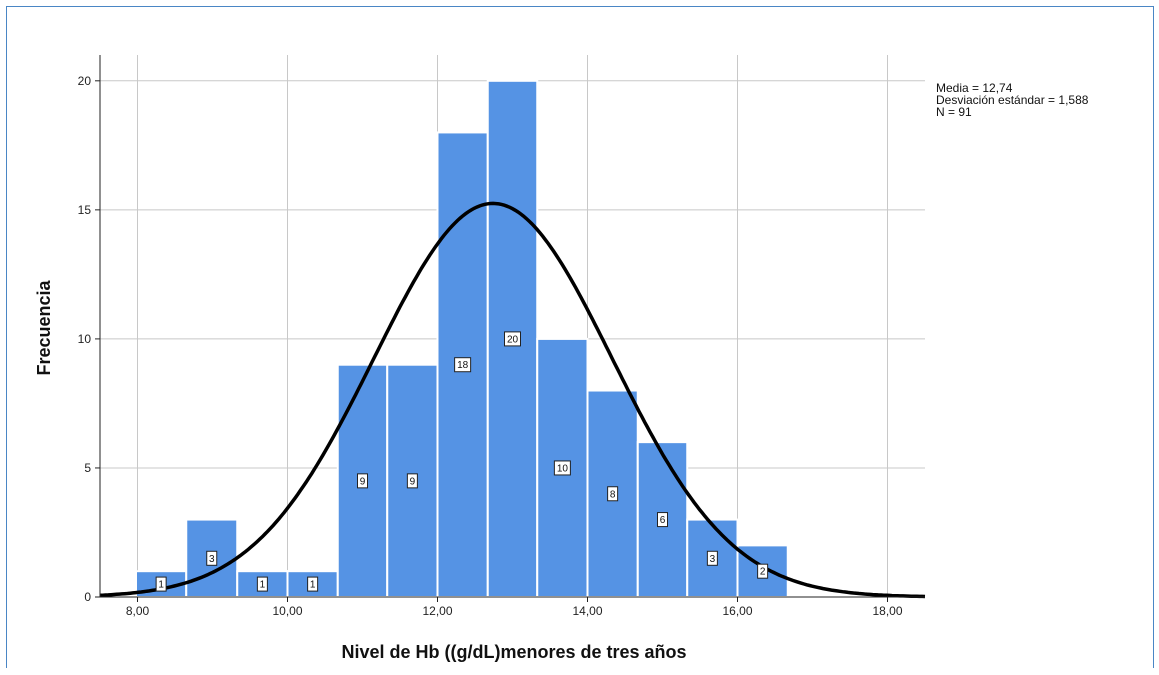 This screenshot has height=675, width=1159. What do you see at coordinates (287, 611) in the screenshot?
I see `x-tick-label: 10,00` at bounding box center [287, 611].